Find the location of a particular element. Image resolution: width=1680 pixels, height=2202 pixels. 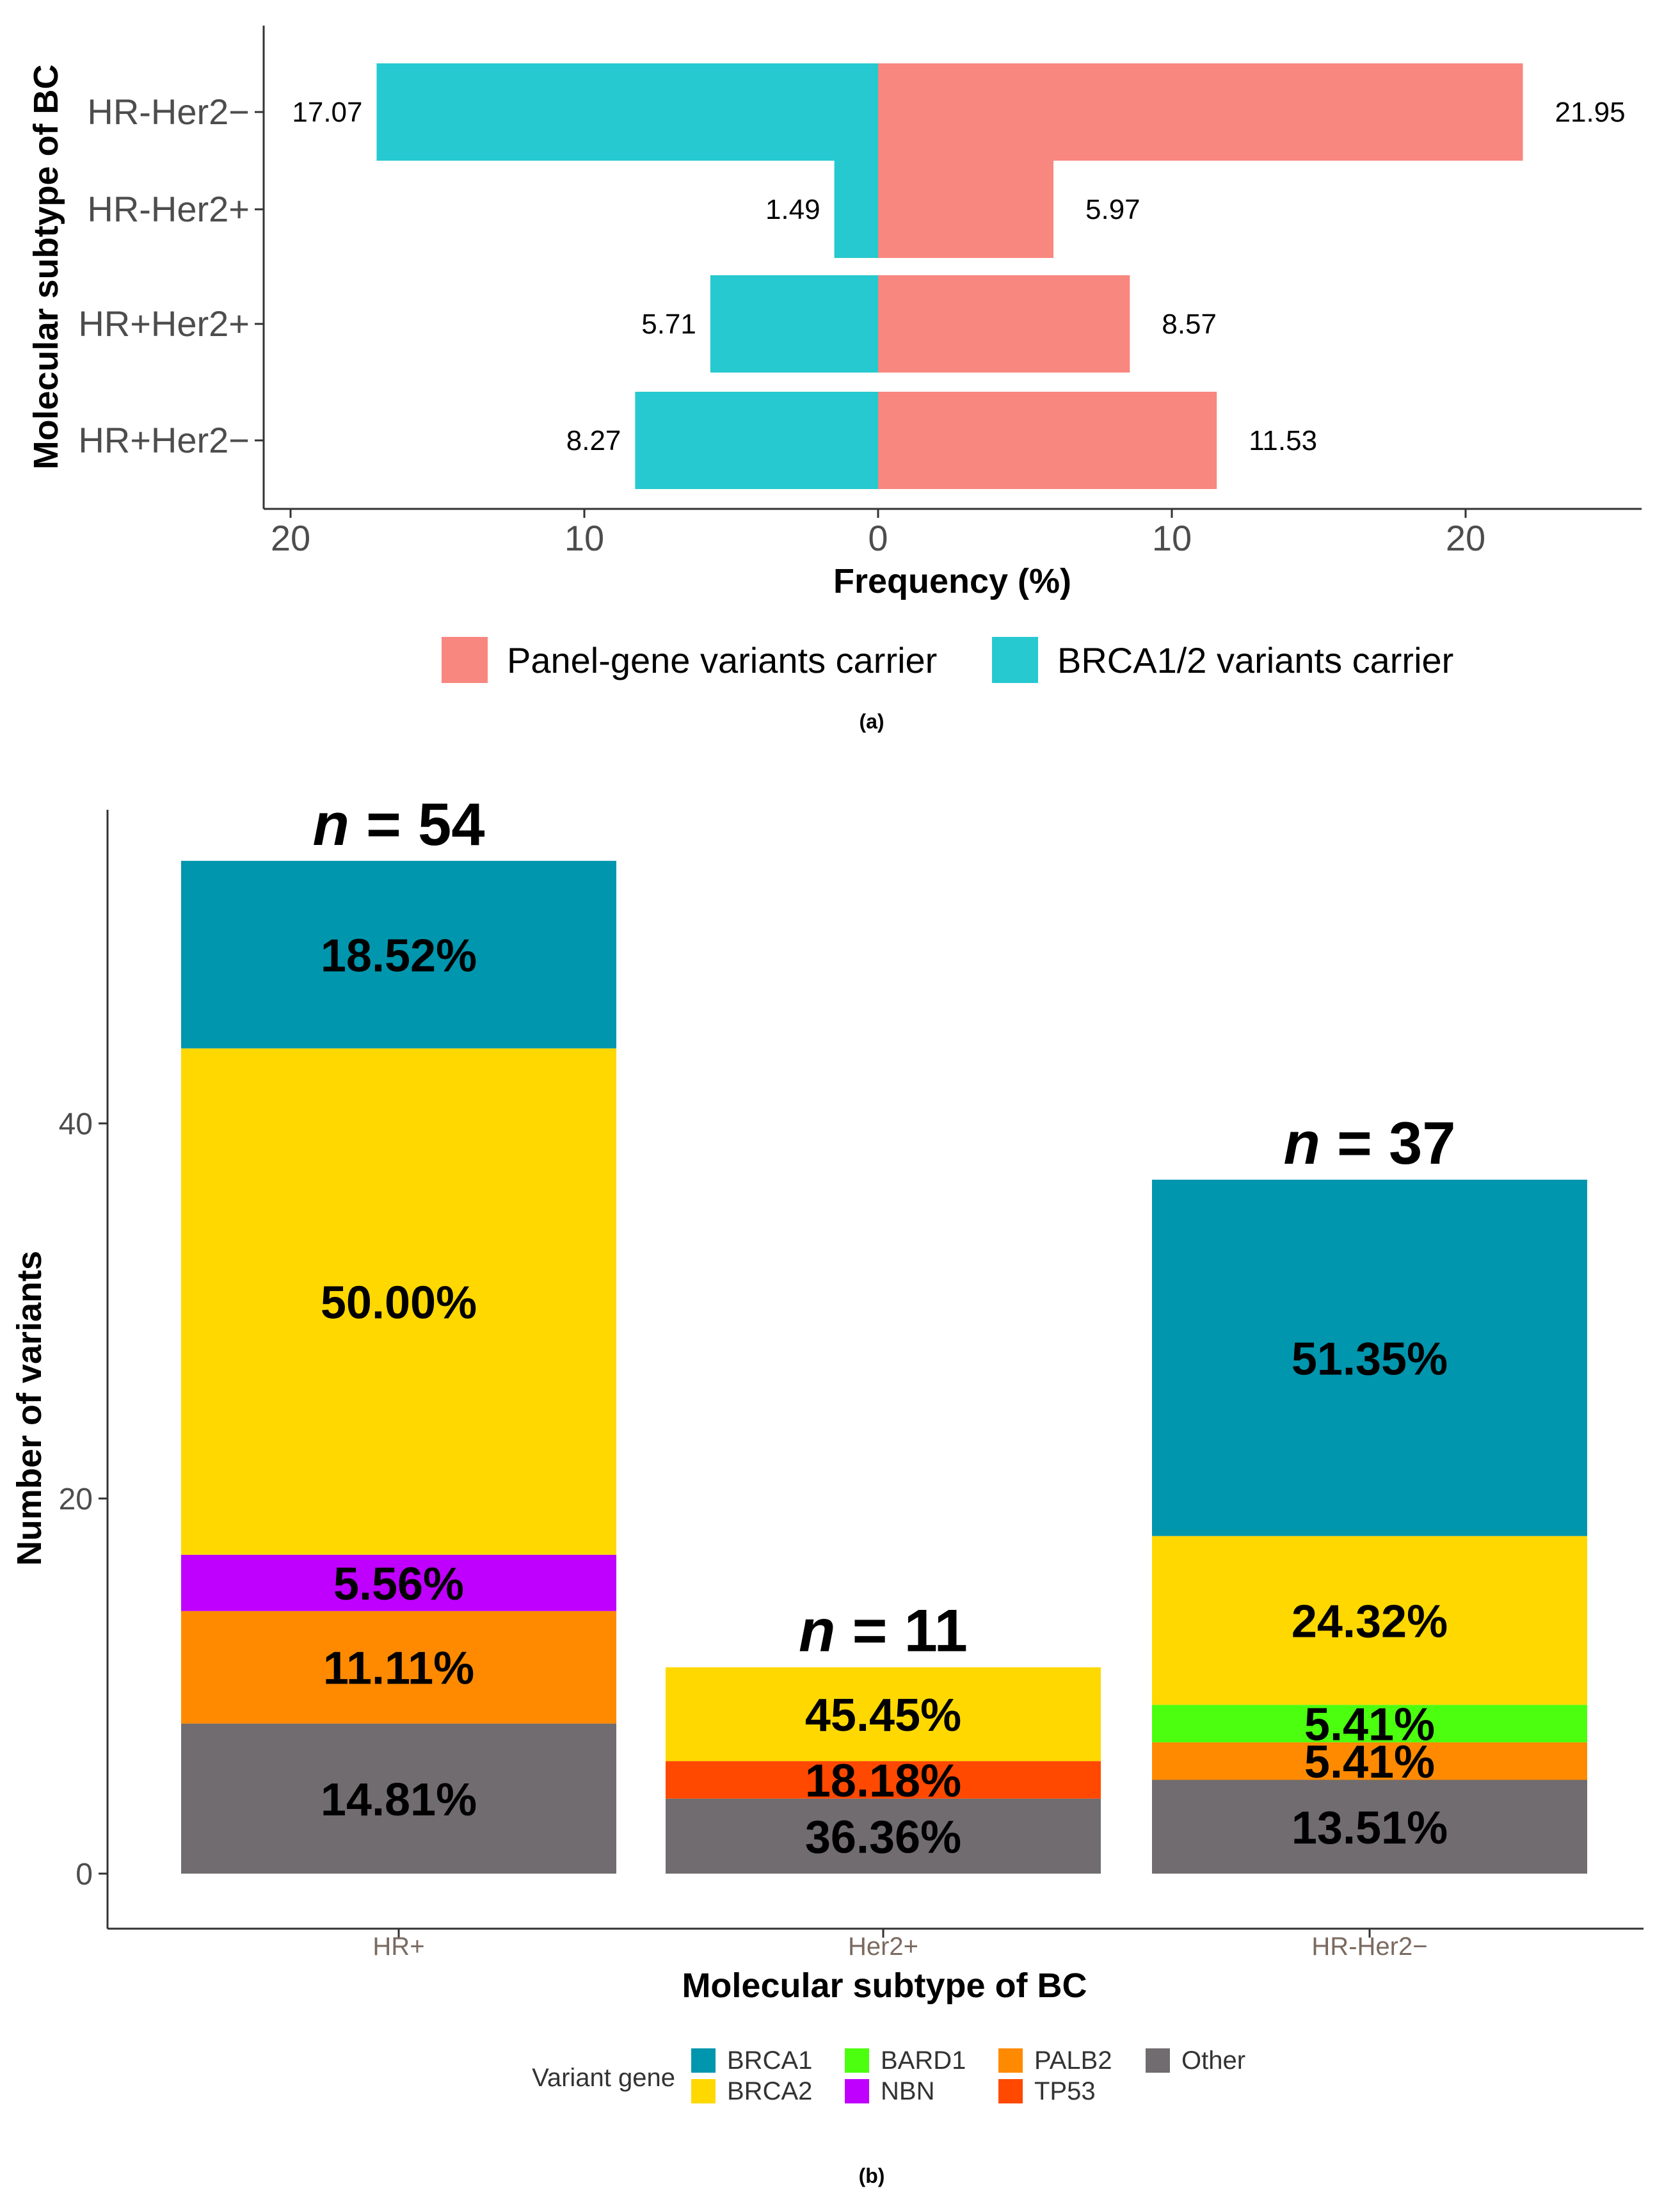

panel-b-y-ticks: 0 20 40 is located at coordinates (83, 1499).